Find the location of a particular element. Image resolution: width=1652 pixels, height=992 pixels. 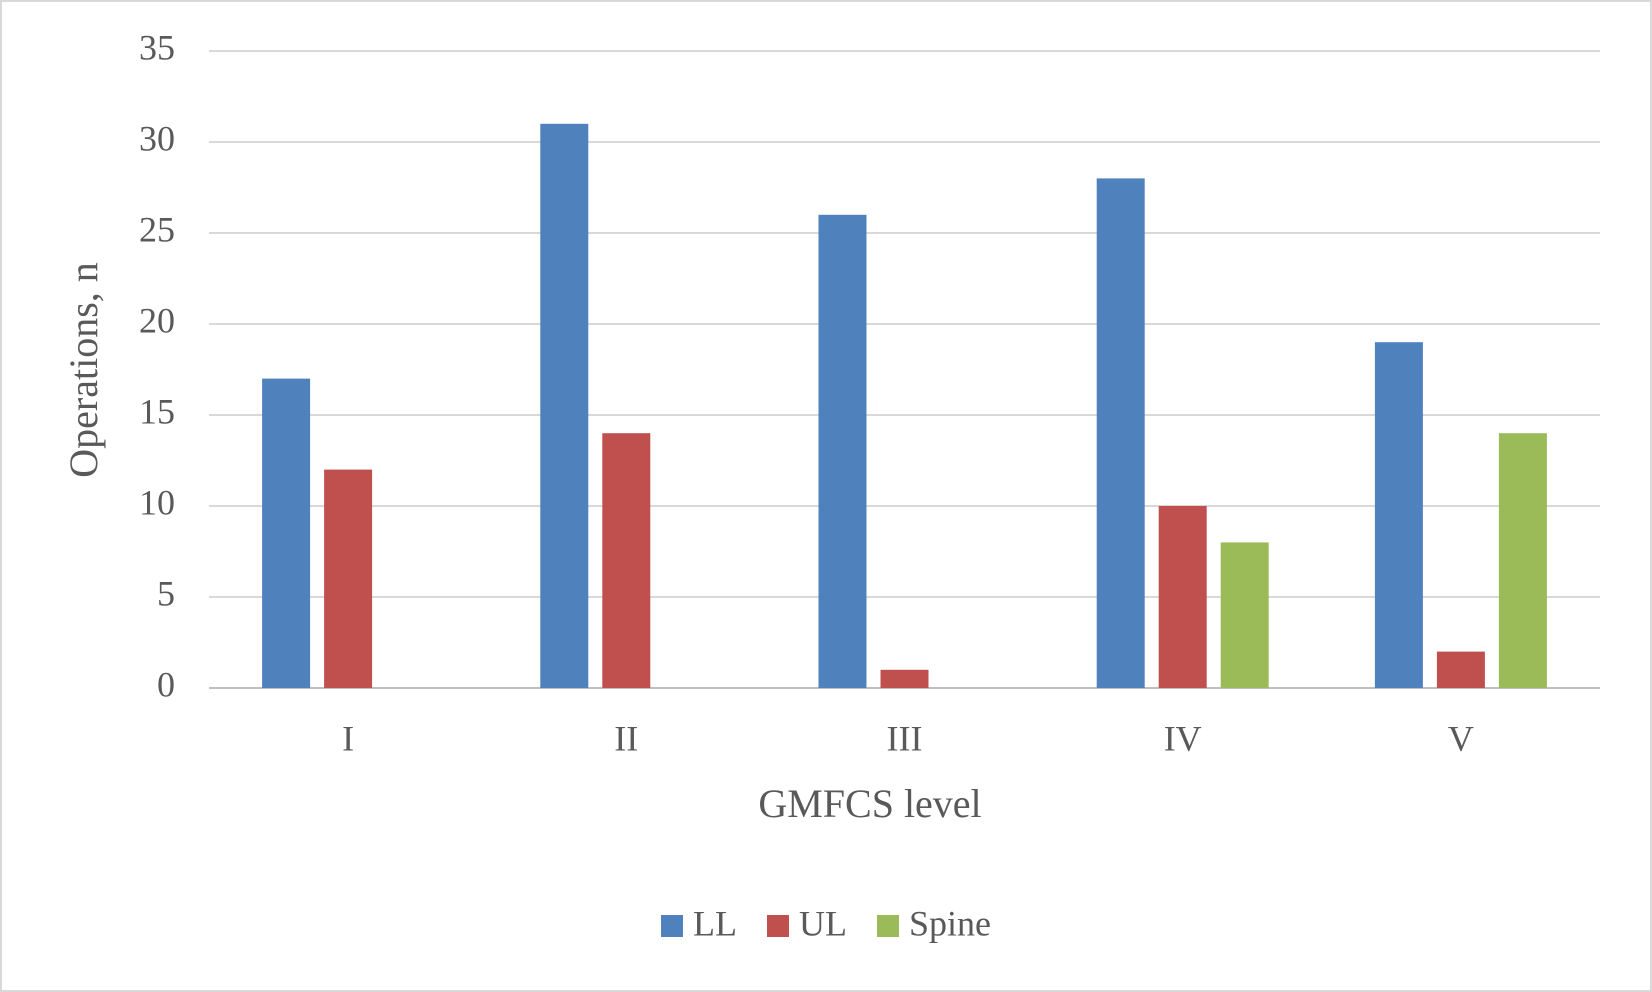

legend-label: Spine is located at coordinates (950, 923).